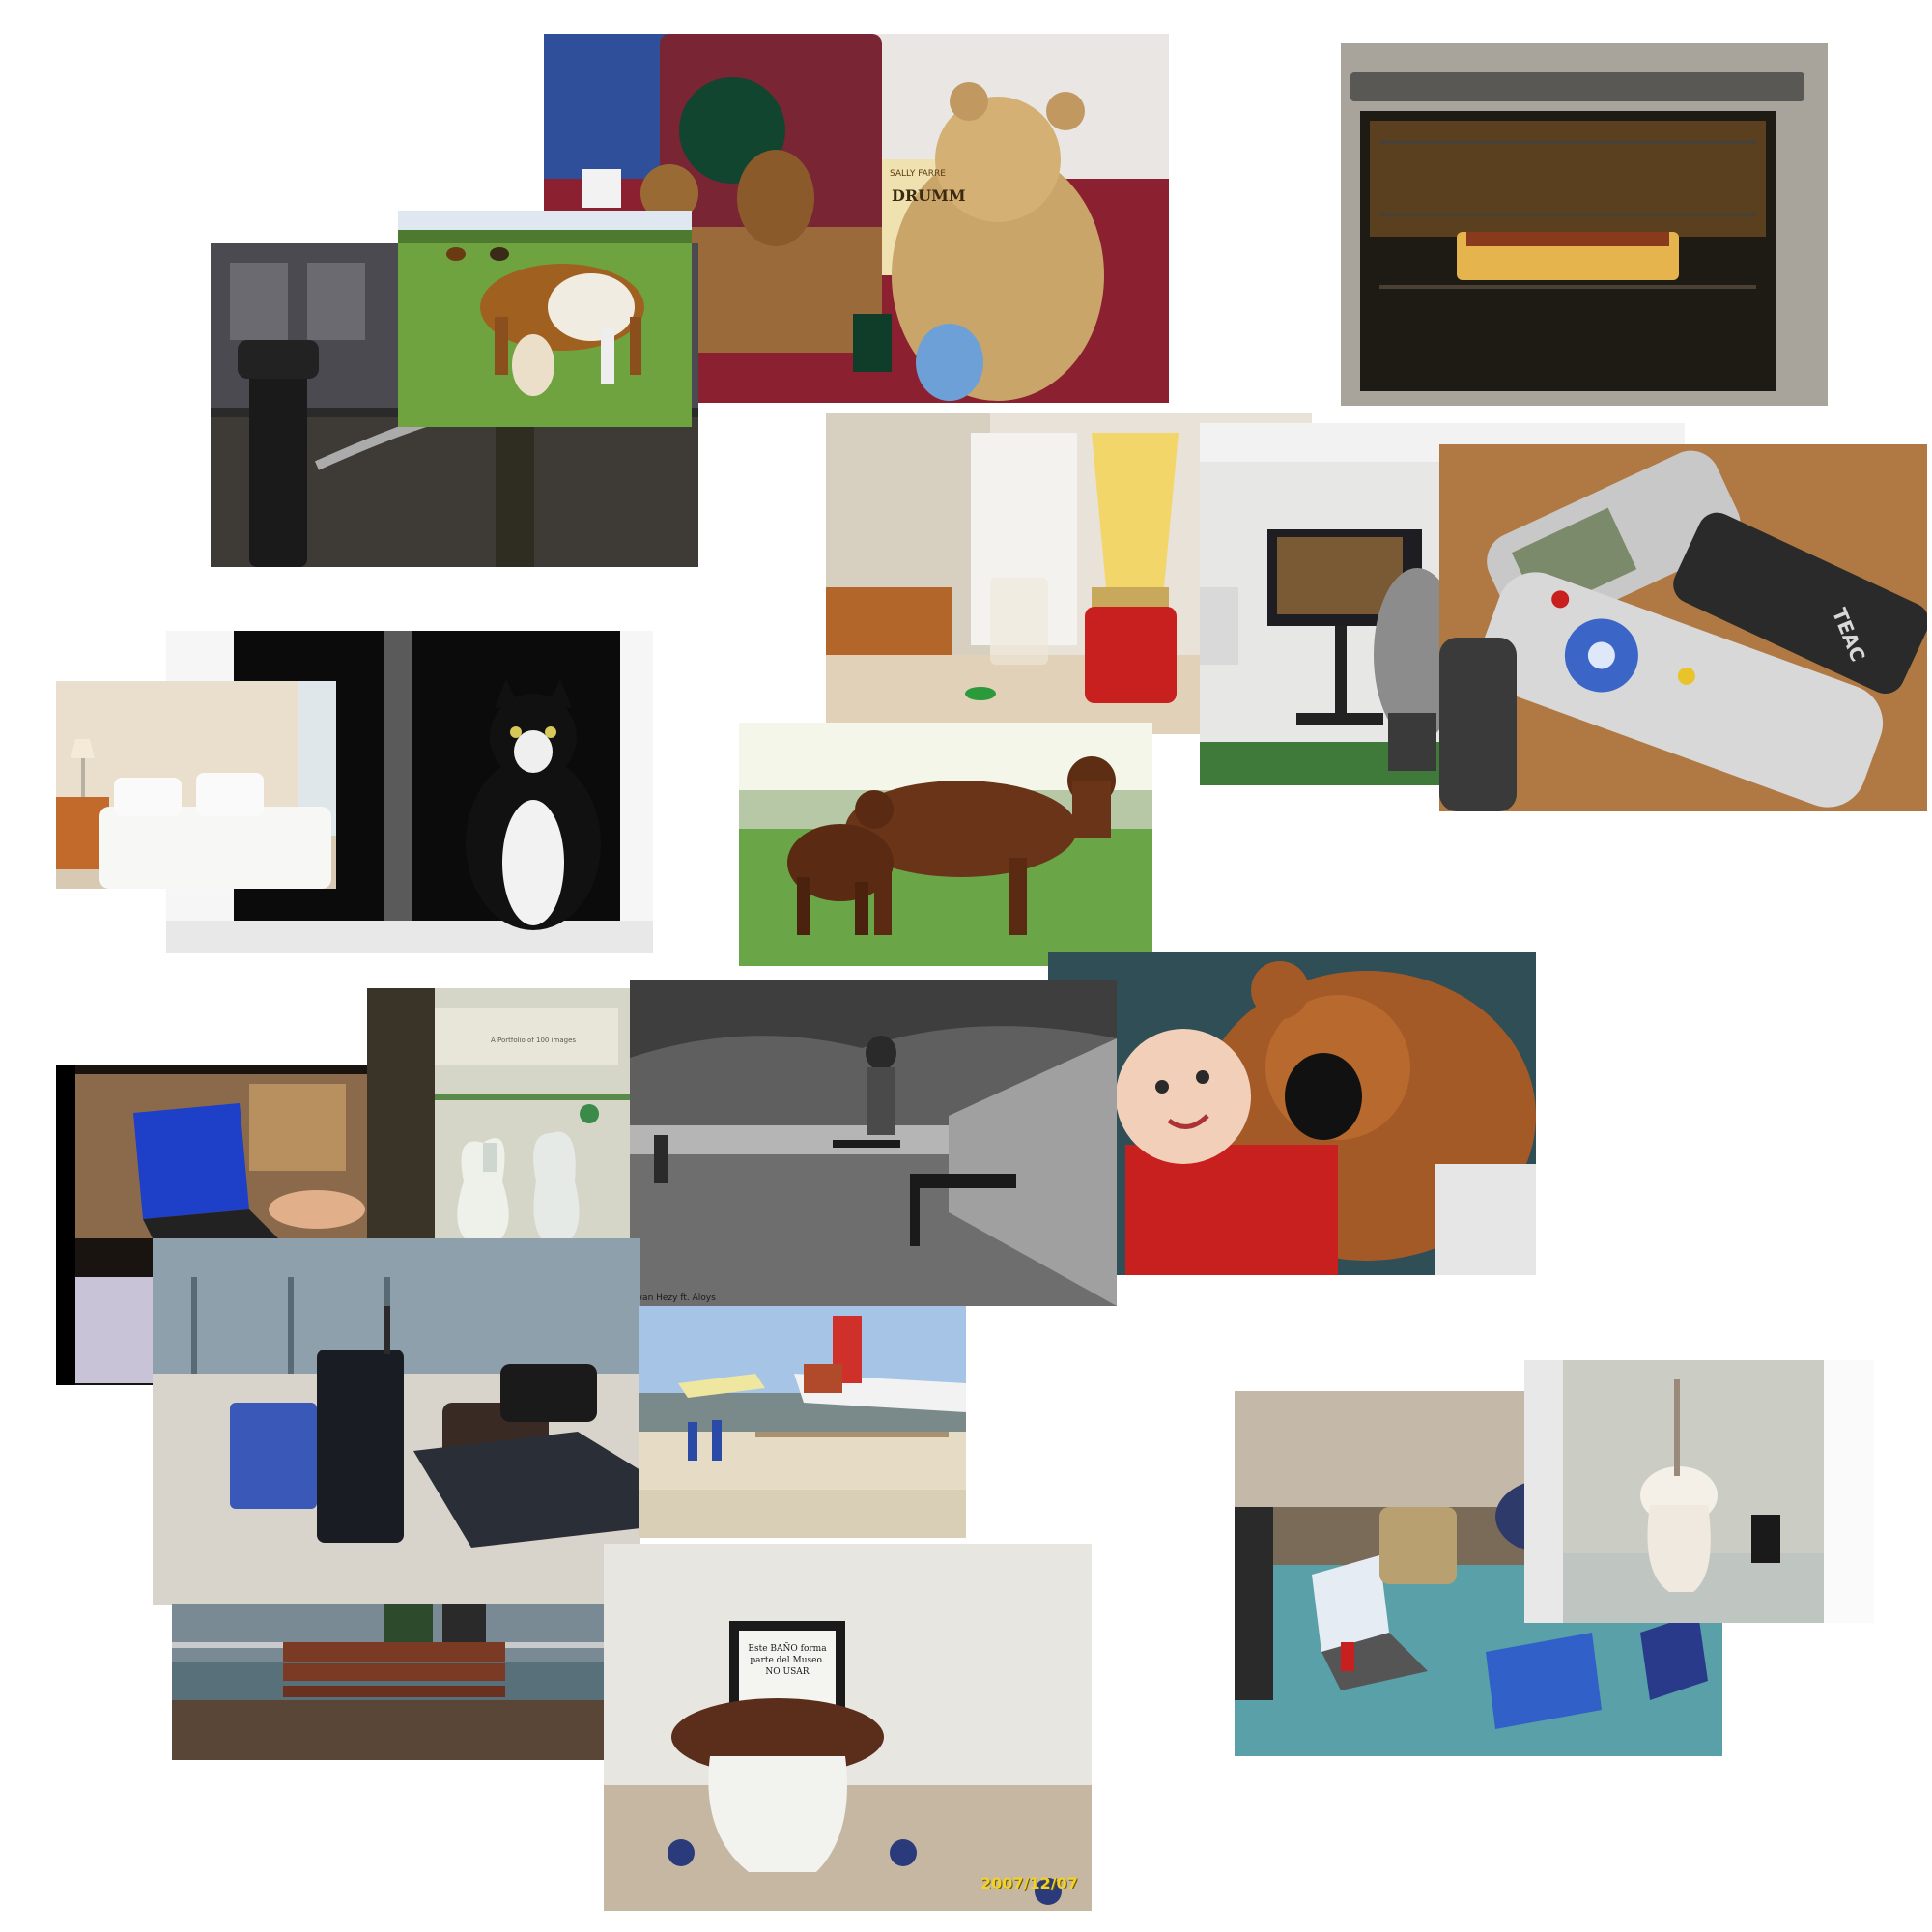 This screenshot has width=1932, height=1932. Describe the element at coordinates (945, 844) in the screenshot. I see `photo-cows-field` at that location.